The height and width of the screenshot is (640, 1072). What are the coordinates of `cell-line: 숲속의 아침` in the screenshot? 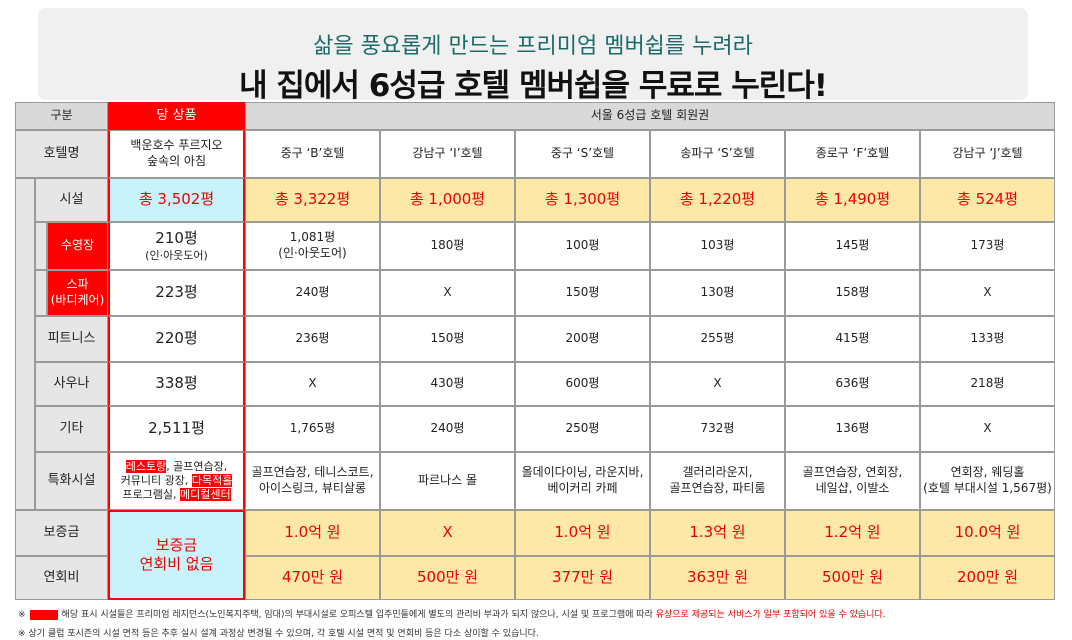 It's located at (176, 161).